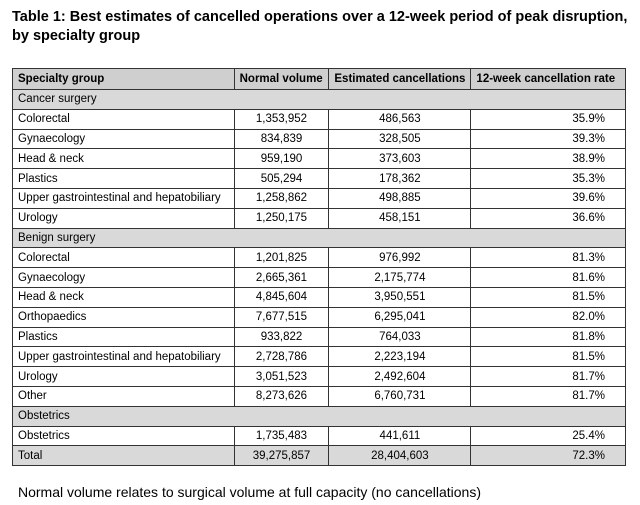  Describe the element at coordinates (281, 436) in the screenshot. I see `cell: 1,735,483` at that location.